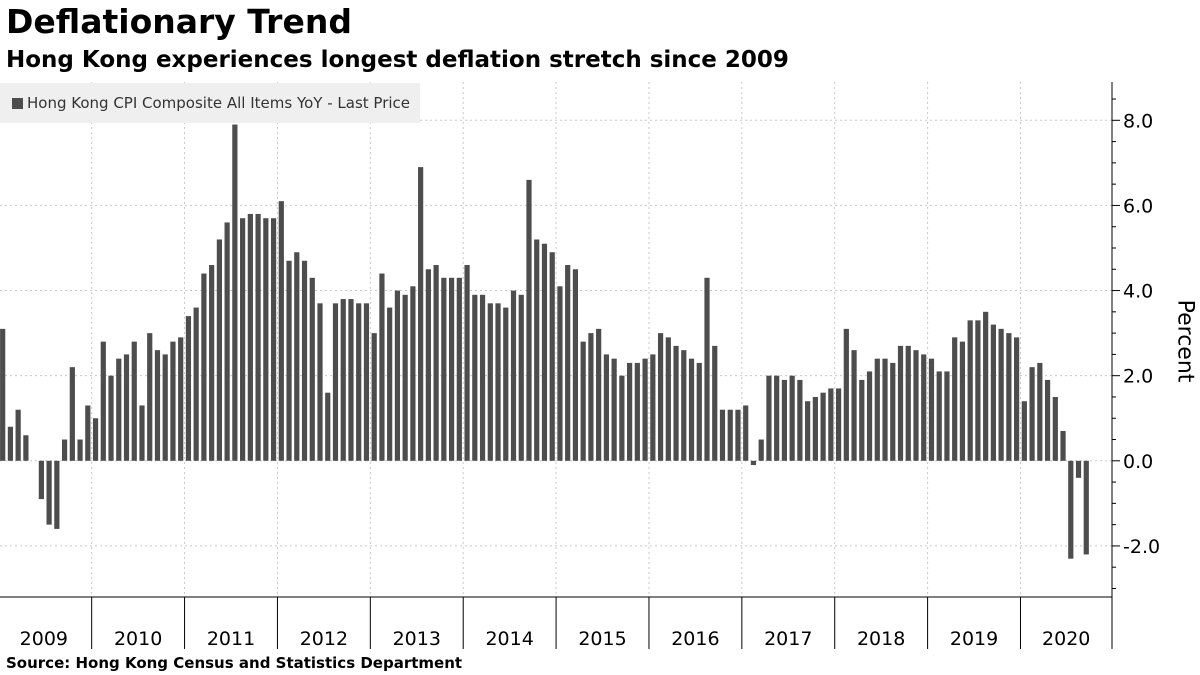 The width and height of the screenshot is (1200, 675). What do you see at coordinates (417, 639) in the screenshot?
I see `x-tick-label: 2013` at bounding box center [417, 639].